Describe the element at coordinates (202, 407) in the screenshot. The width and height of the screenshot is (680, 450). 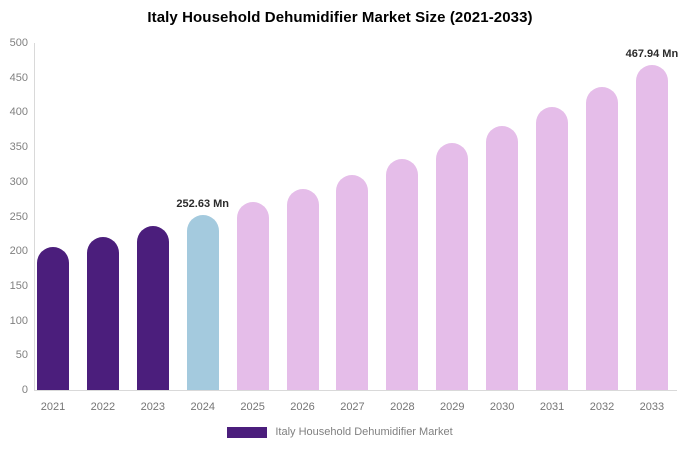
I see `x-tick-label-2024: 2024` at that location.